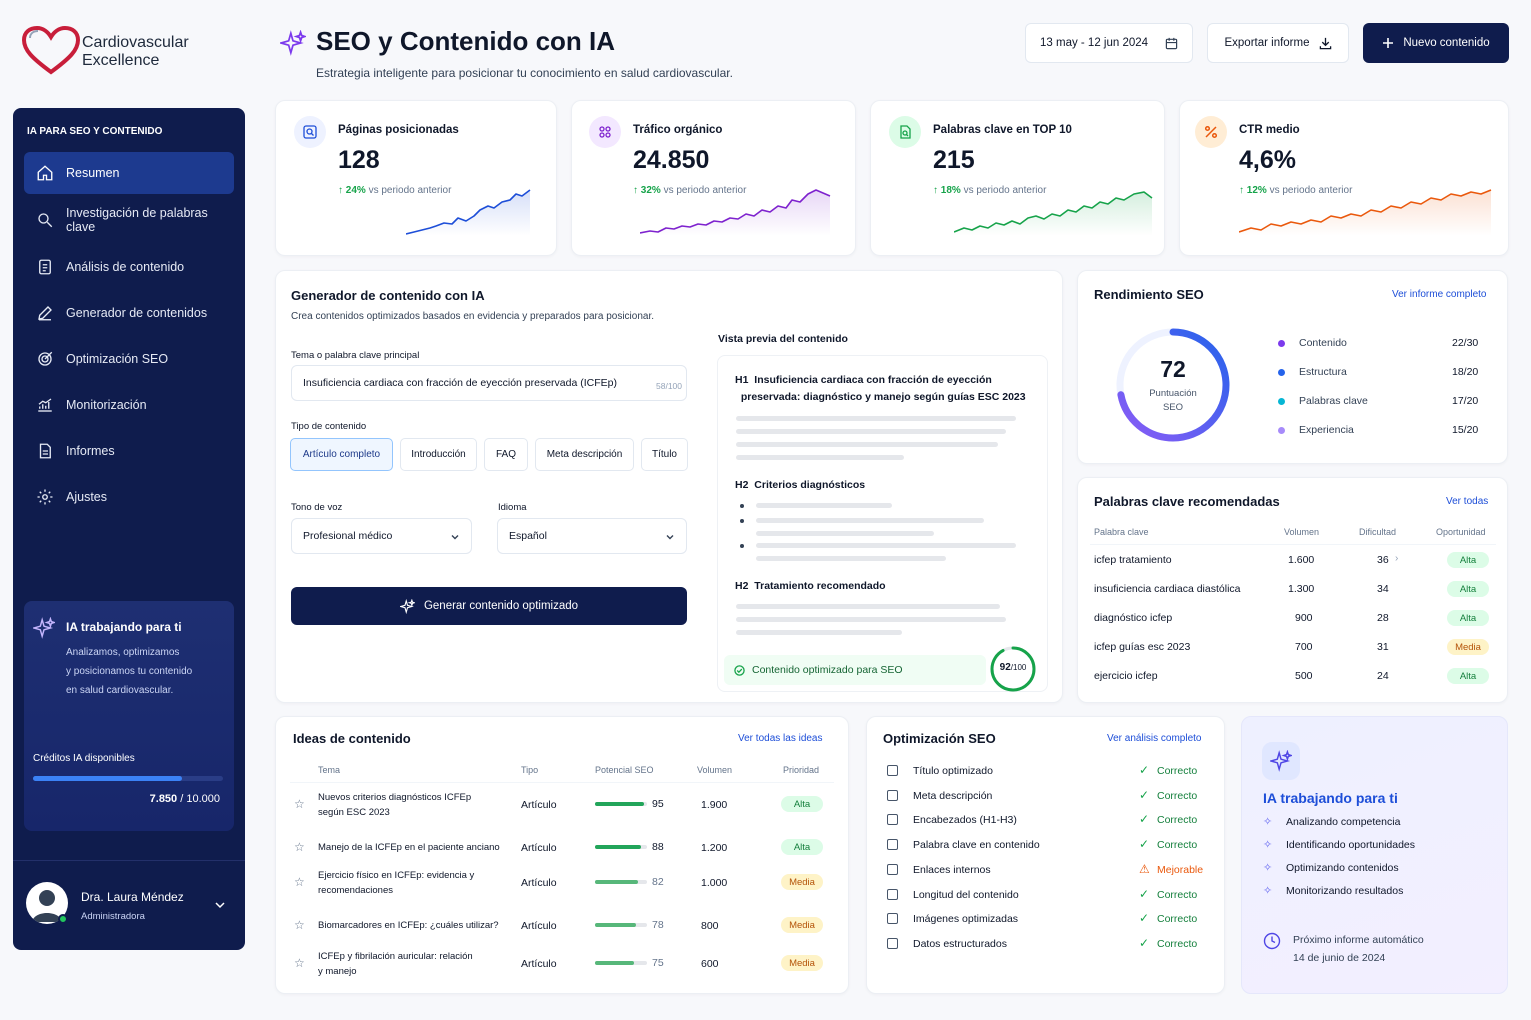  What do you see at coordinates (129, 359) in the screenshot?
I see `sidebar-item-optimizacion: Optimización SEO` at bounding box center [129, 359].